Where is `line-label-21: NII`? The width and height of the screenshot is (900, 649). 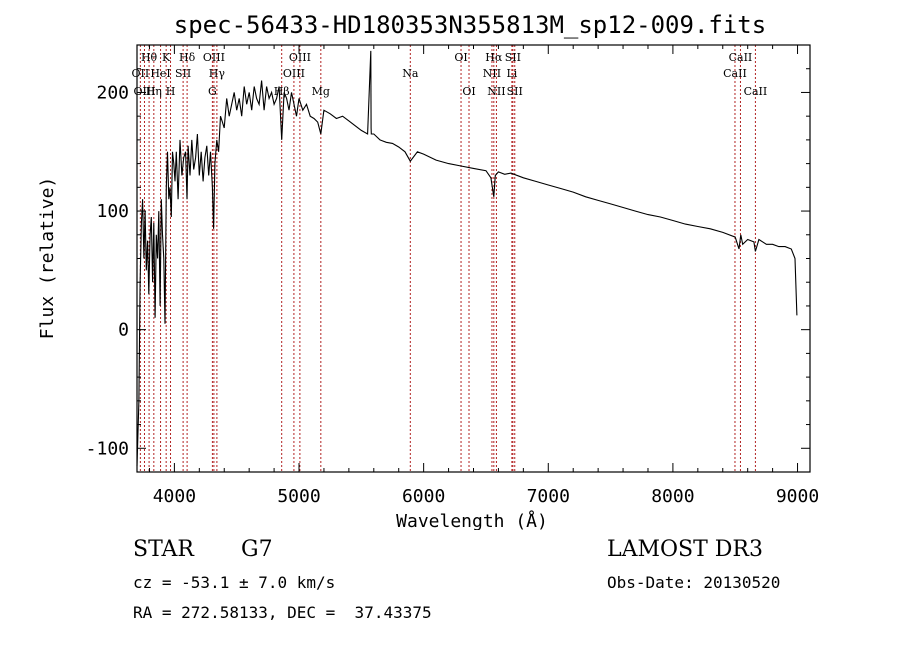
line-label-21: NII is located at coordinates (496, 91).